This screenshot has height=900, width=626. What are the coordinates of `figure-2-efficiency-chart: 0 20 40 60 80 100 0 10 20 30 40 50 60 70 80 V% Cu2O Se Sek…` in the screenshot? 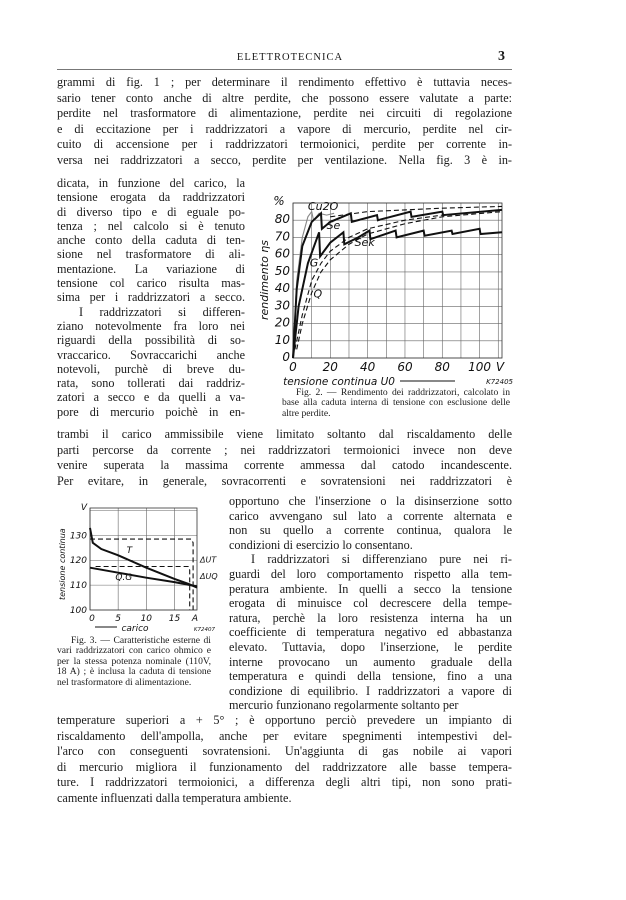 It's located at (386, 290).